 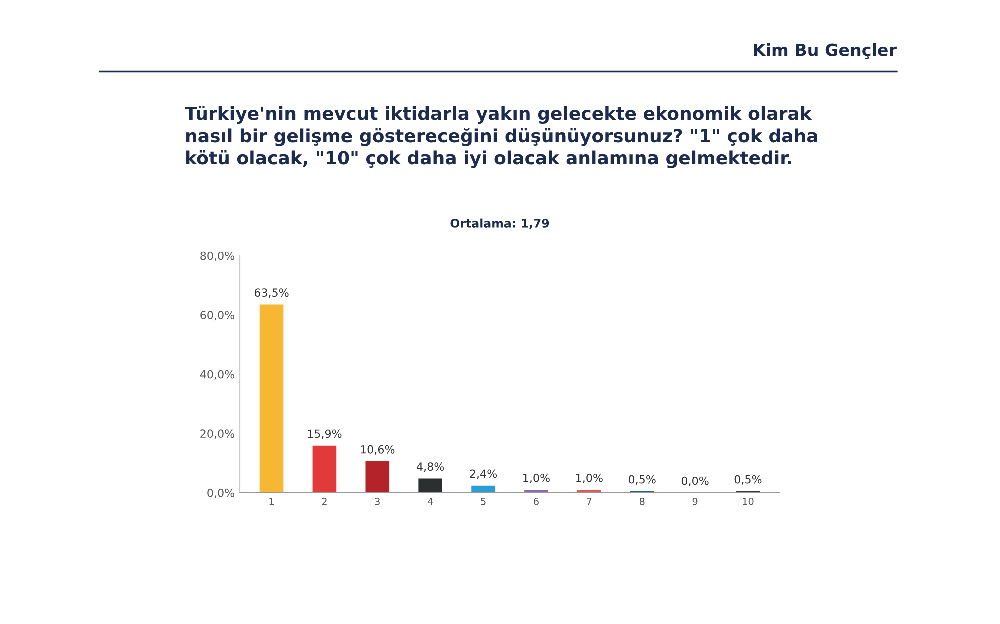 I want to click on x-tick-label: 5, so click(x=483, y=502).